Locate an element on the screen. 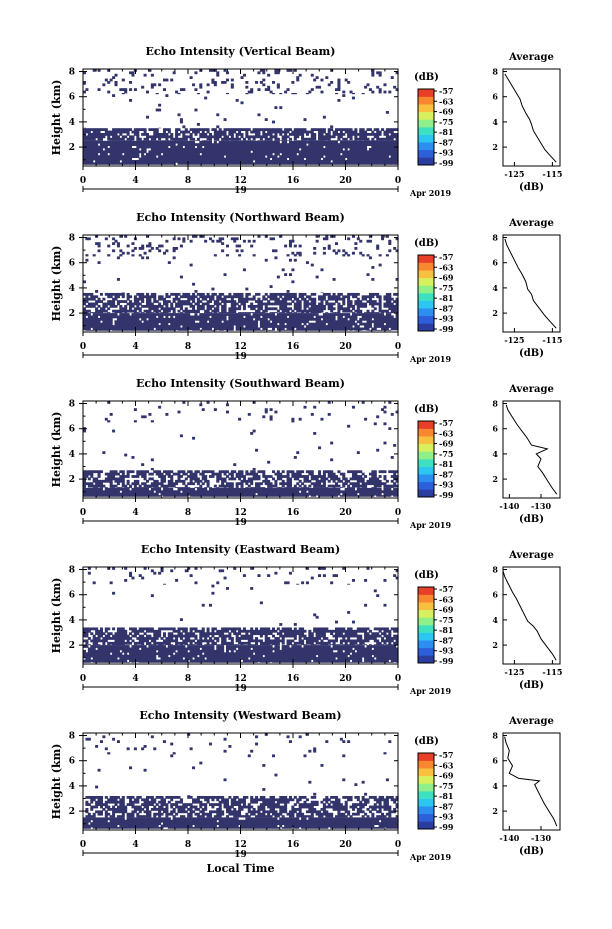 Image resolution: width=612 pixels, height=929 pixels. y-tick-label: 8 is located at coordinates (72, 239).